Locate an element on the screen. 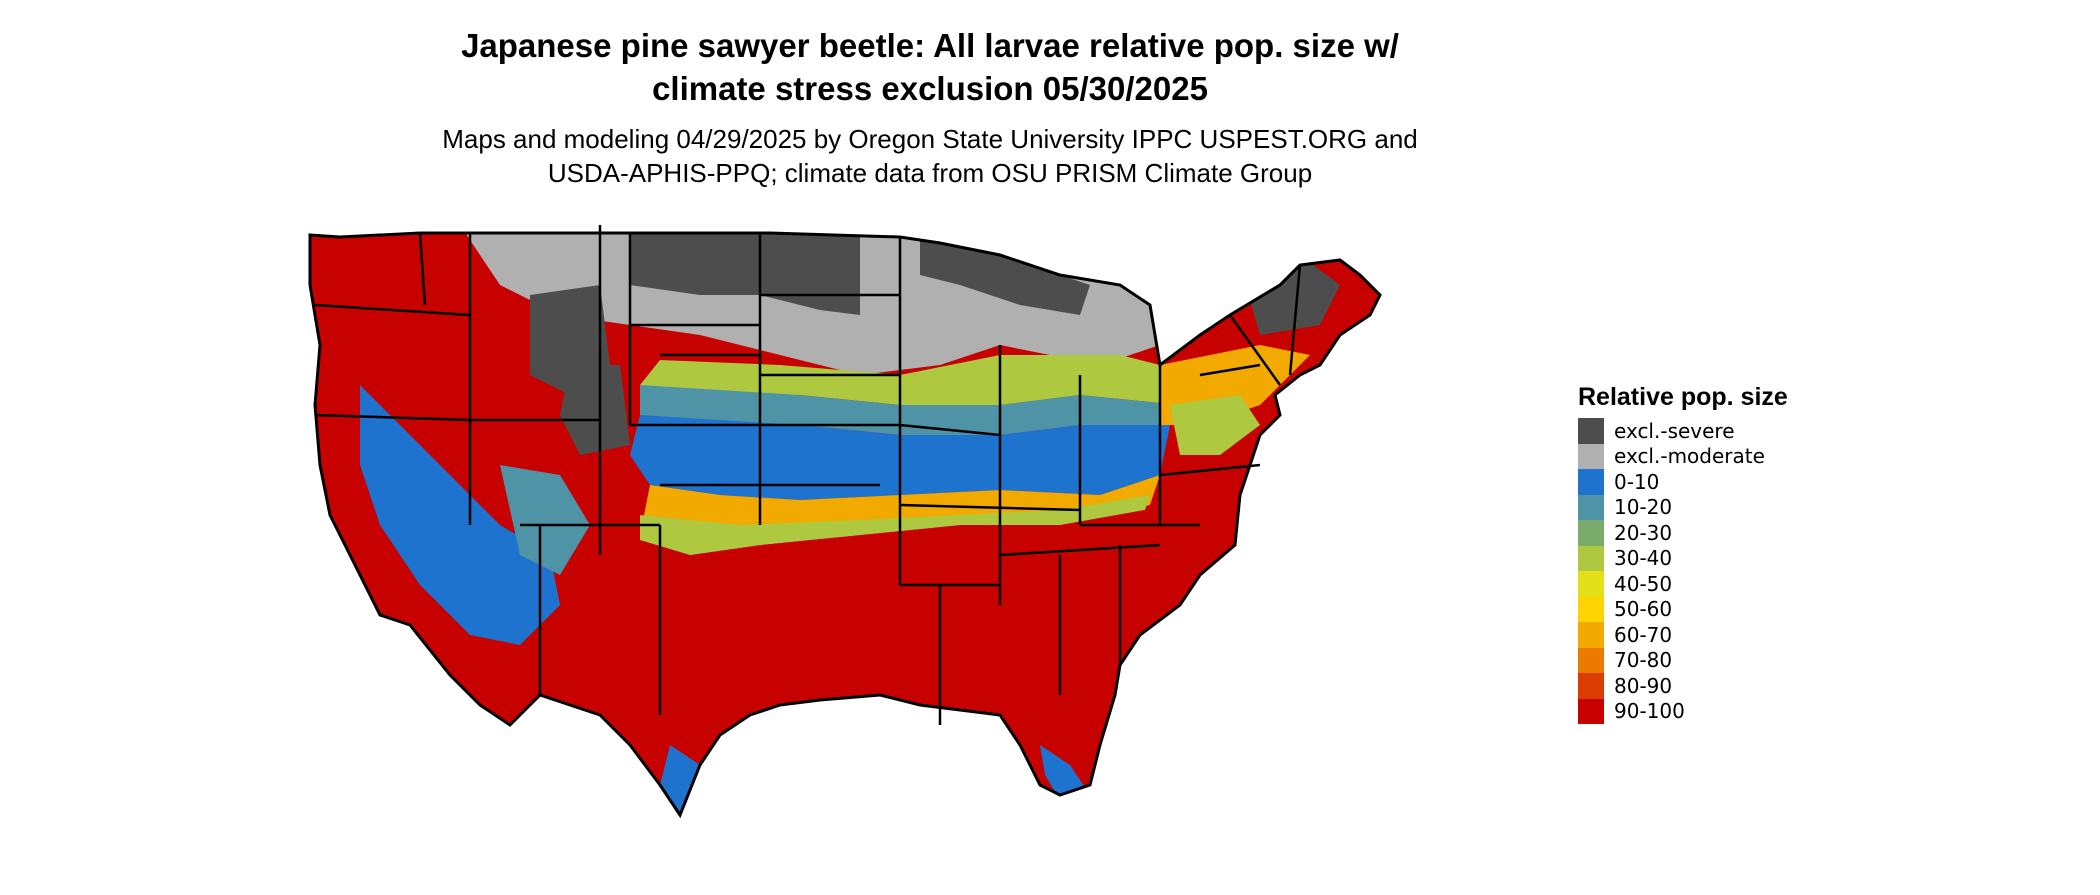 Image resolution: width=2100 pixels, height=895 pixels. legend-title: Relative pop. size is located at coordinates (1683, 397).